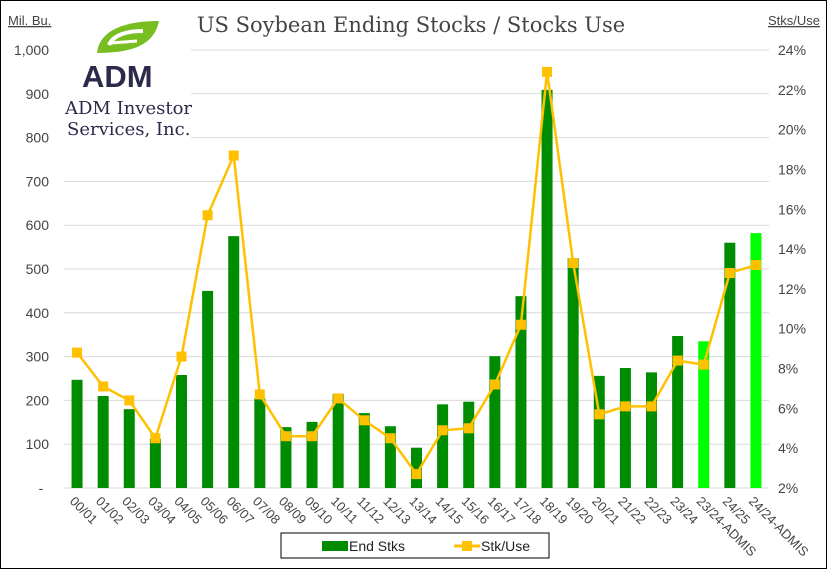 The image size is (827, 569). Describe the element at coordinates (110, 511) in the screenshot. I see `x-tick-label: 01/02` at that location.